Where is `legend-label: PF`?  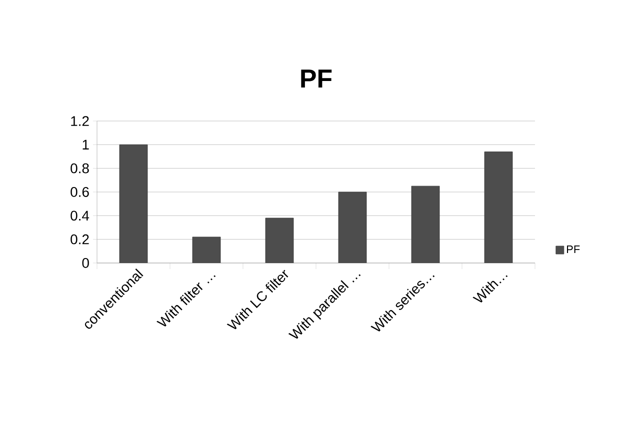 legend-label: PF is located at coordinates (573, 250).